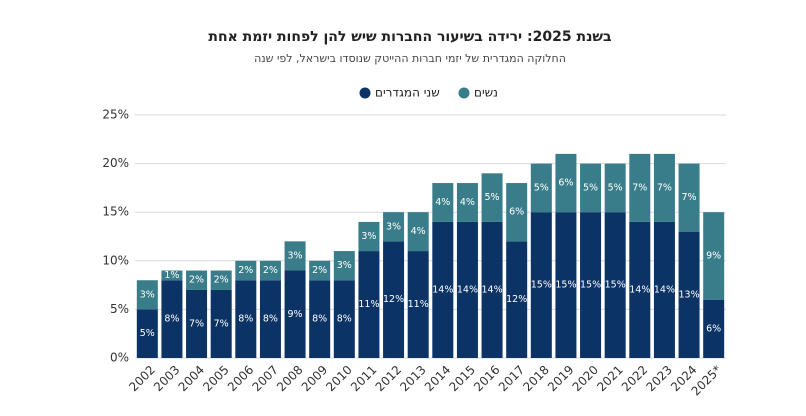  What do you see at coordinates (338, 378) in the screenshot?
I see `x-tick-label: 2010` at bounding box center [338, 378].